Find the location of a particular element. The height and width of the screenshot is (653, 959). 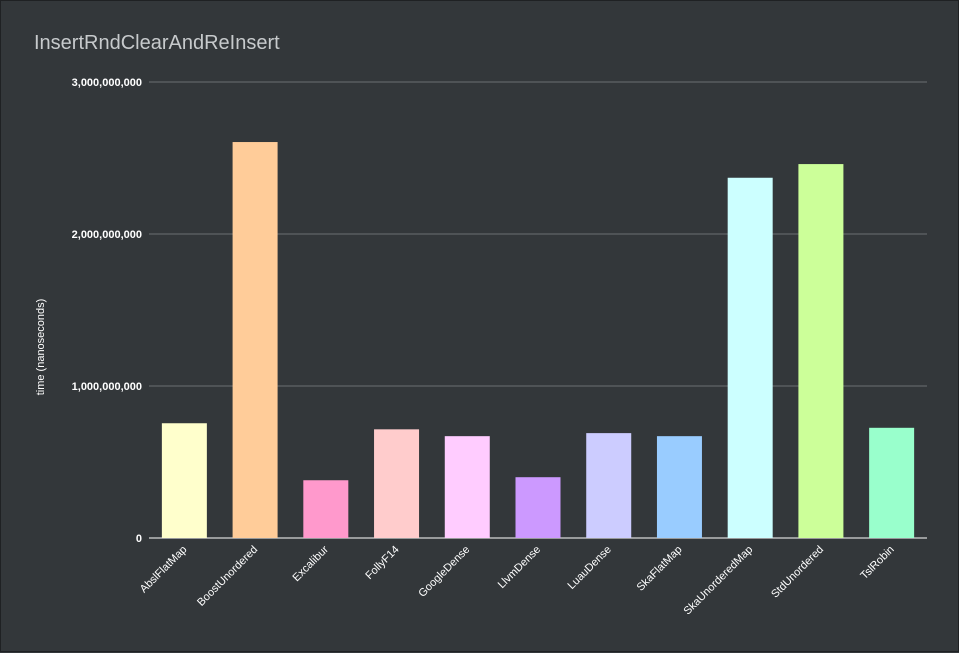

bar-SkaUnorderedMap is located at coordinates (750, 357).